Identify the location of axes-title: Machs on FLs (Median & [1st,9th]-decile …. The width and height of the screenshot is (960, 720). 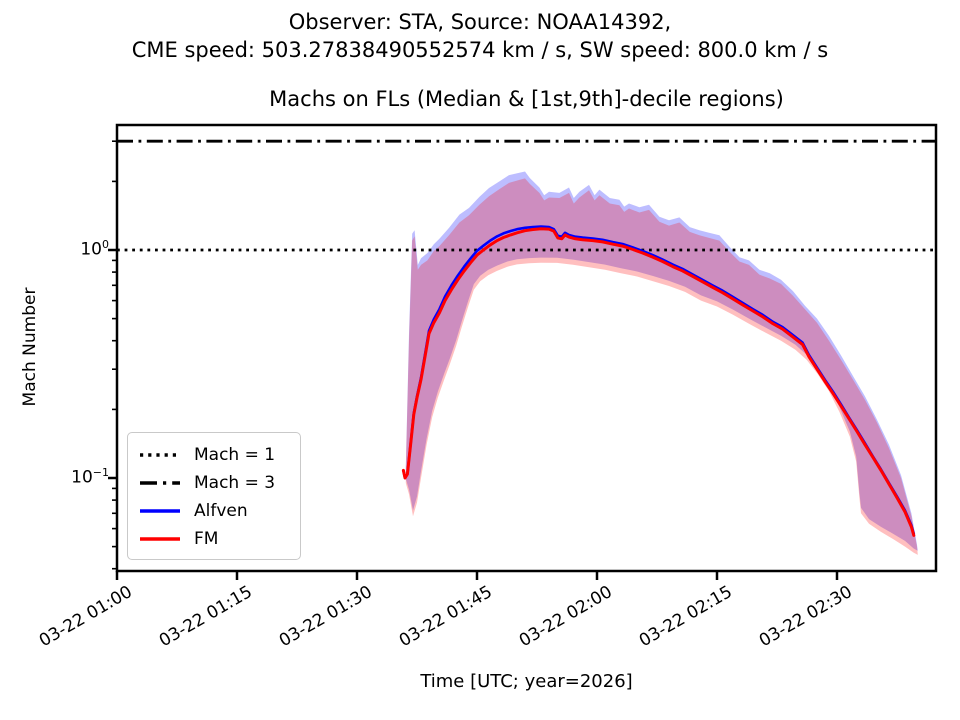
(526, 99).